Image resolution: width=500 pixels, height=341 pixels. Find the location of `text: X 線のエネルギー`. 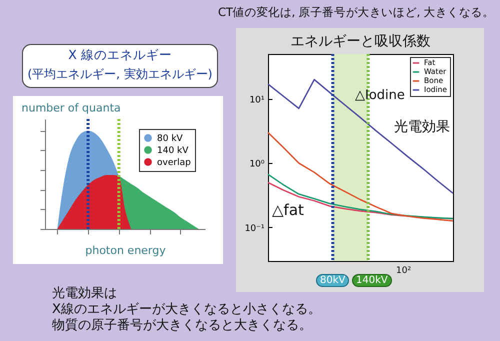

text: X 線のエネルギー is located at coordinates (120, 55).